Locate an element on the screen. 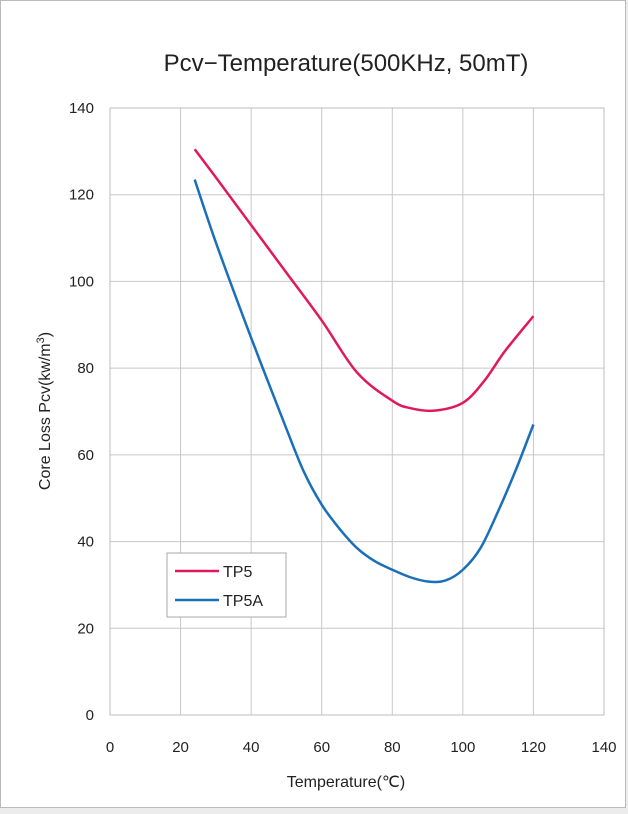 Image resolution: width=628 pixels, height=814 pixels. legend-label-tp5: TP5 is located at coordinates (237, 572).